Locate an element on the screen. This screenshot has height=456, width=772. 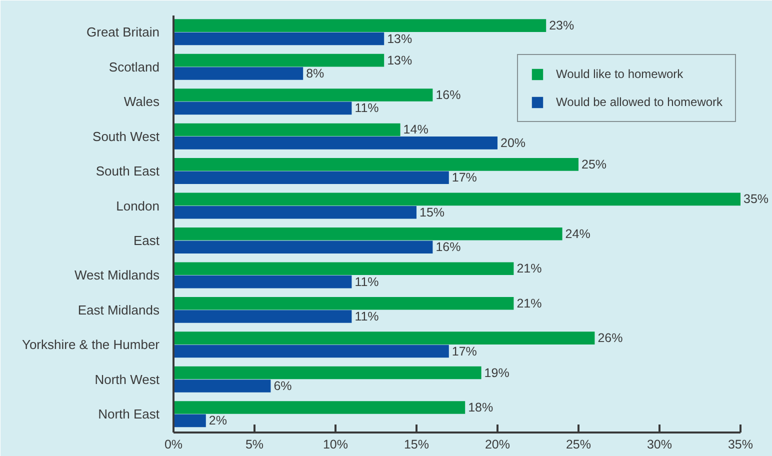
data-label: 35% is located at coordinates (756, 199).